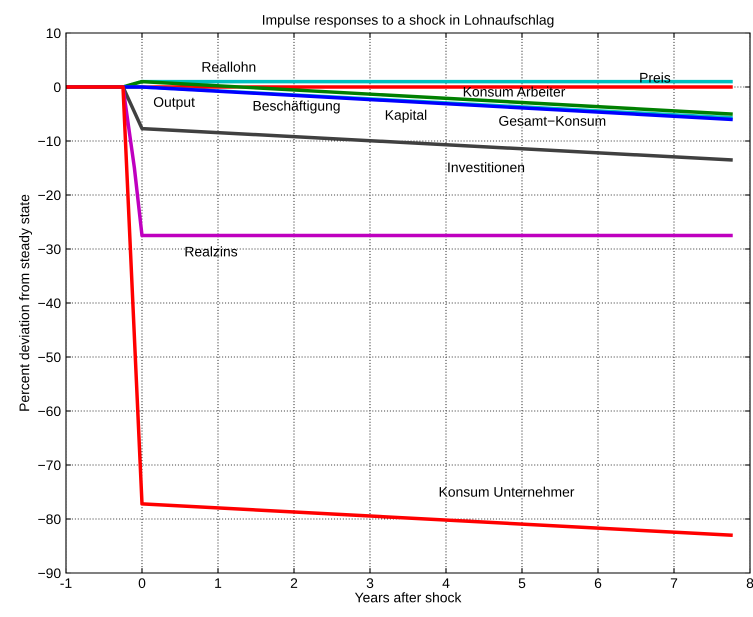 Image resolution: width=753 pixels, height=617 pixels. What do you see at coordinates (49, 249) in the screenshot?
I see `y-tick-label: −30` at bounding box center [49, 249].